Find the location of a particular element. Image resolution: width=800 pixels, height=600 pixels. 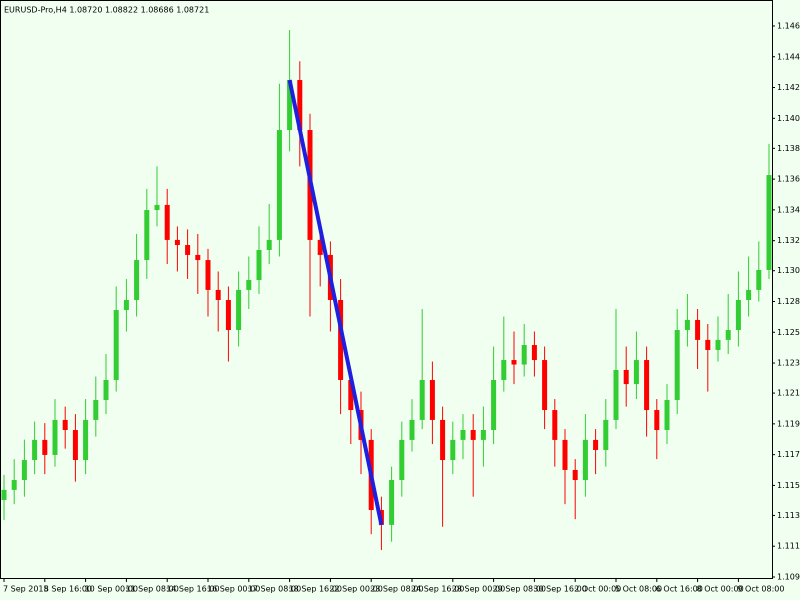

y-tick-label: 1.13005 is located at coordinates (788, 270).